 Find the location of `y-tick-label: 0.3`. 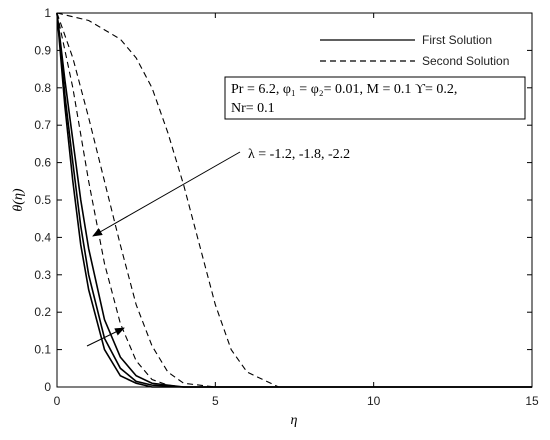

y-tick-label: 0.3 is located at coordinates (42, 275).